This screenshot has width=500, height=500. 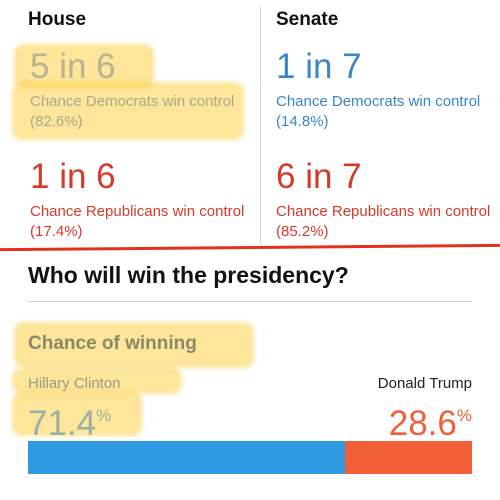 What do you see at coordinates (104, 415) in the screenshot?
I see `clinton-pct-sign: %` at bounding box center [104, 415].